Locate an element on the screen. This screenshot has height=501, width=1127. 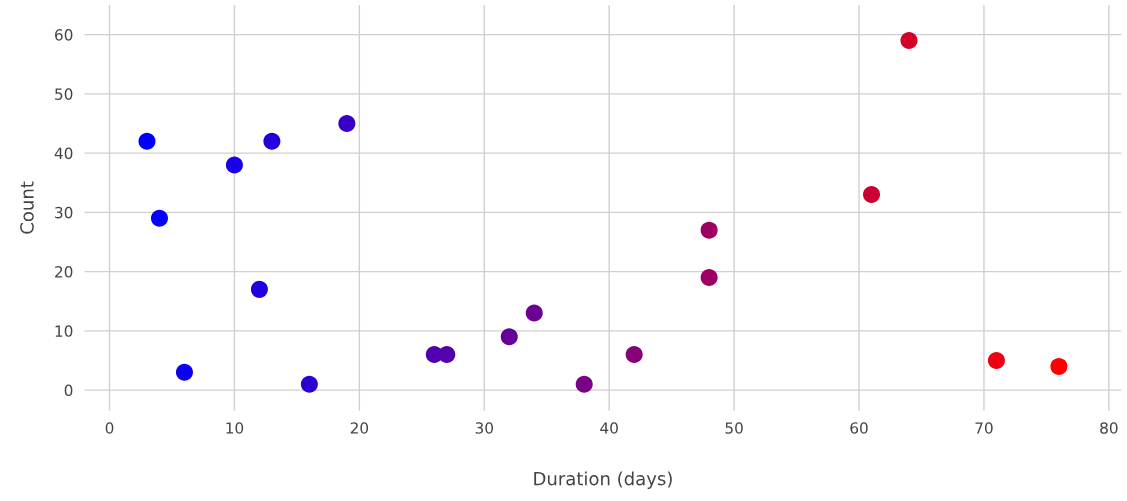
y-tick-label: 60 is located at coordinates (64, 35).